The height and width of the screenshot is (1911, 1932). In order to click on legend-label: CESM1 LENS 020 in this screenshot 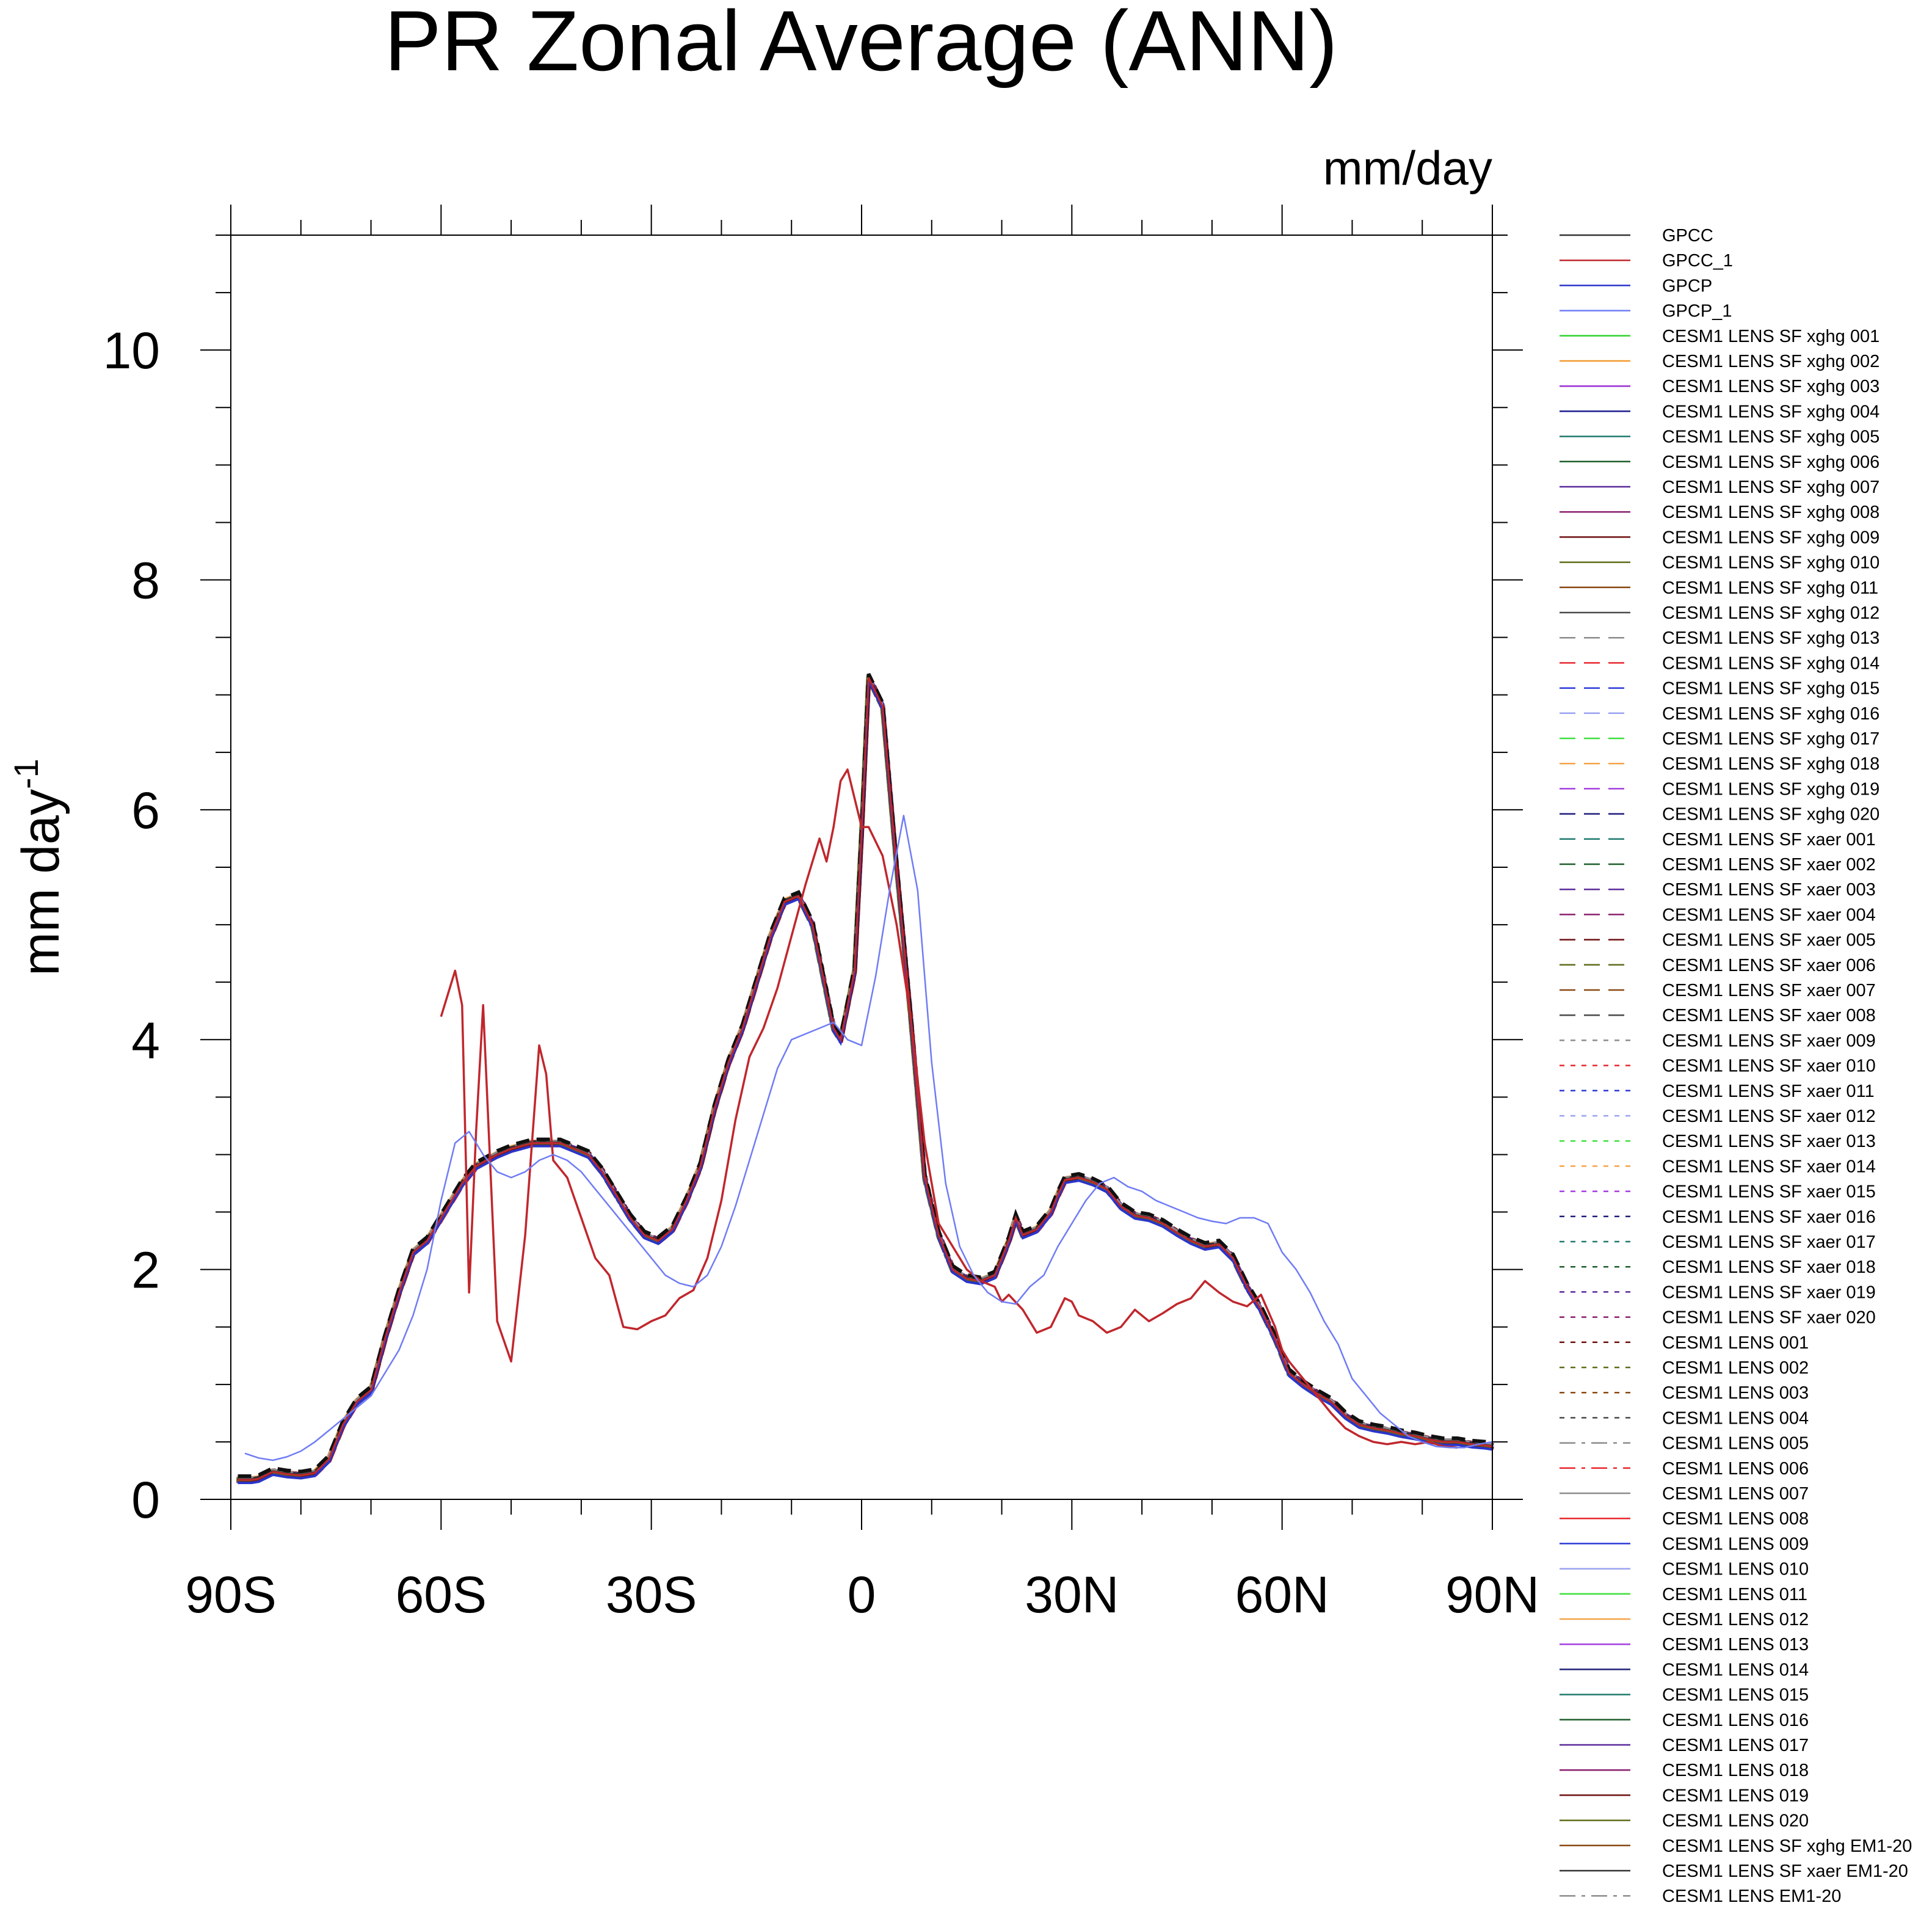, I will do `click(1735, 1821)`.